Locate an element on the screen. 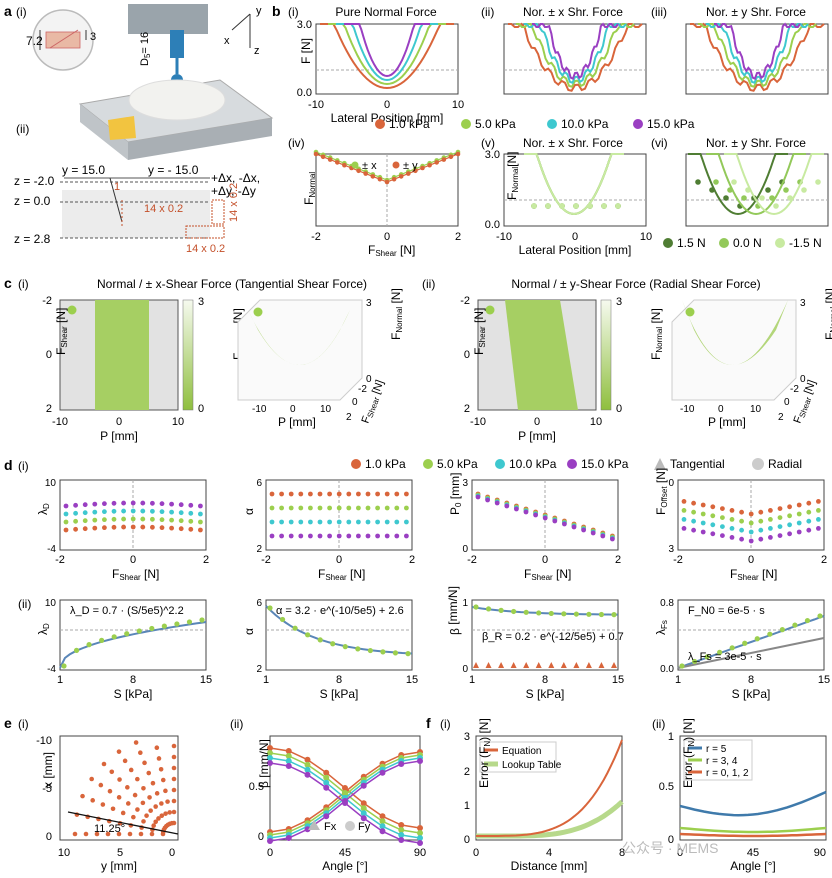  title-b-vi: Nor. ± y Shr. Force is located at coordinates (756, 143).